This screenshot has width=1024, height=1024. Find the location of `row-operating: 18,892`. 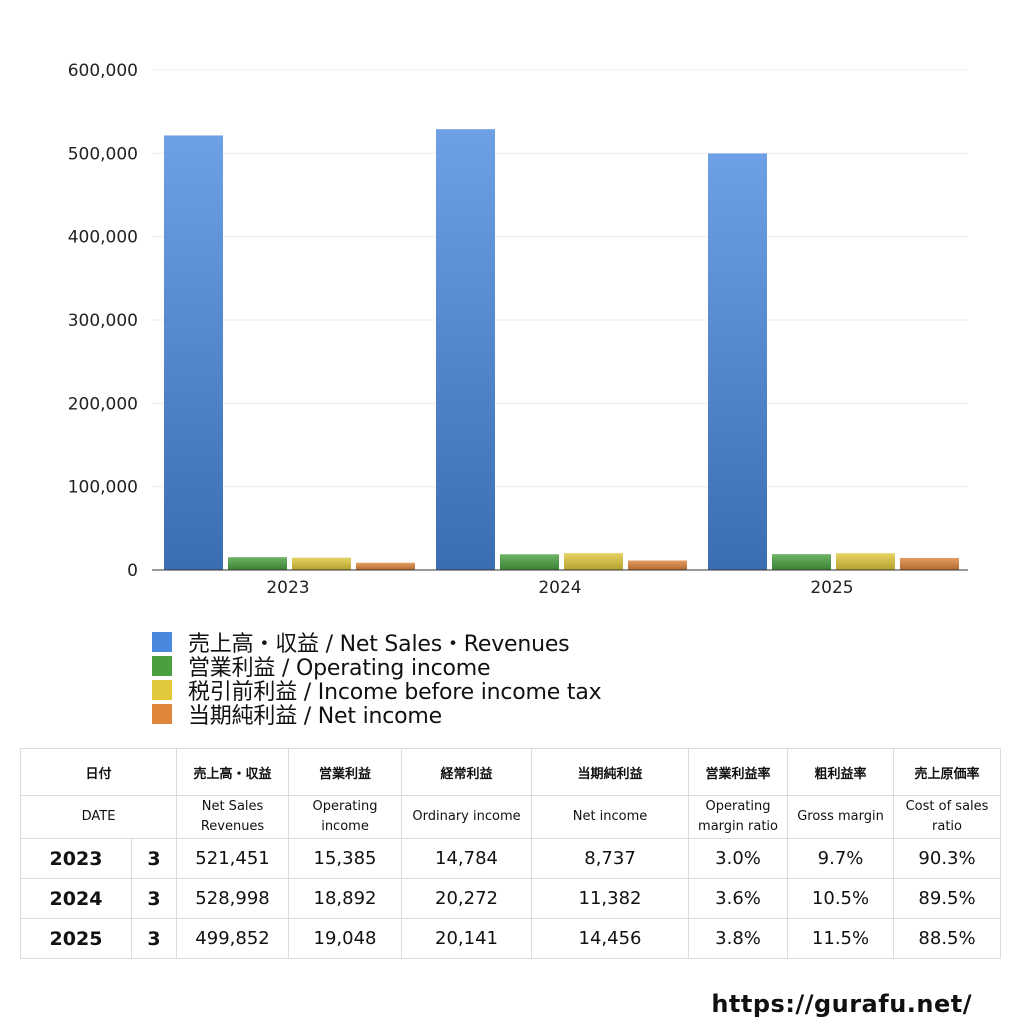

row-operating: 18,892 is located at coordinates (345, 898).